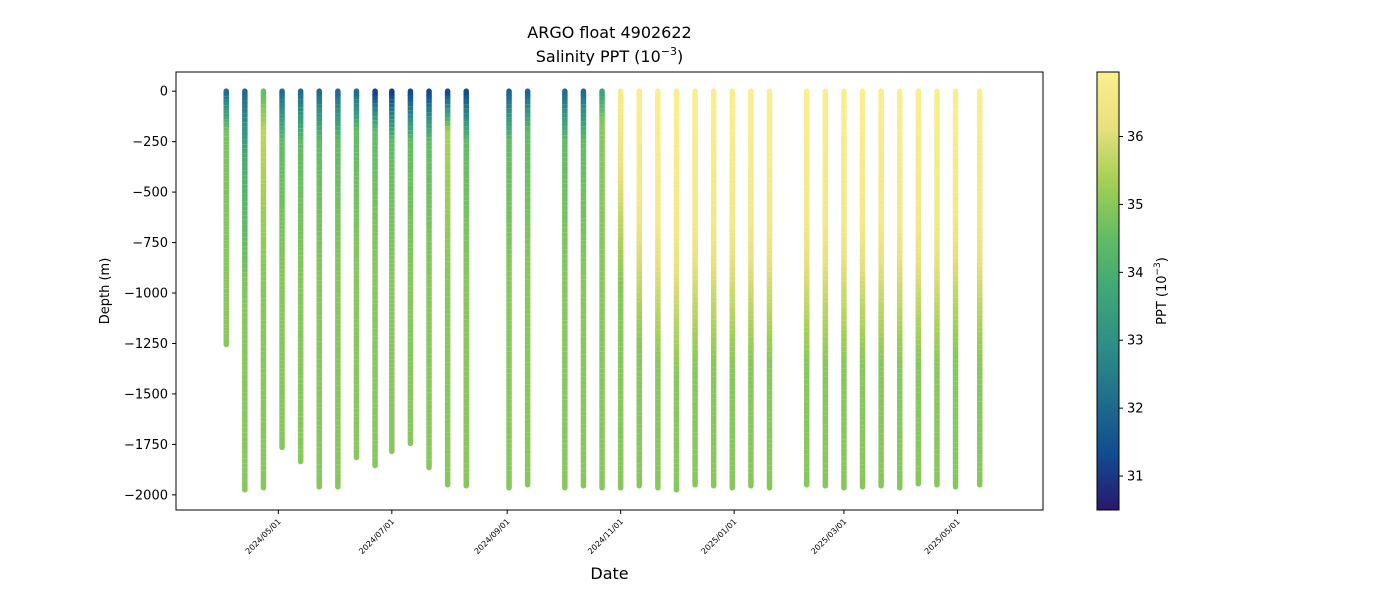  What do you see at coordinates (1135, 477) in the screenshot?
I see `colorbar-tick-label: 31` at bounding box center [1135, 477].